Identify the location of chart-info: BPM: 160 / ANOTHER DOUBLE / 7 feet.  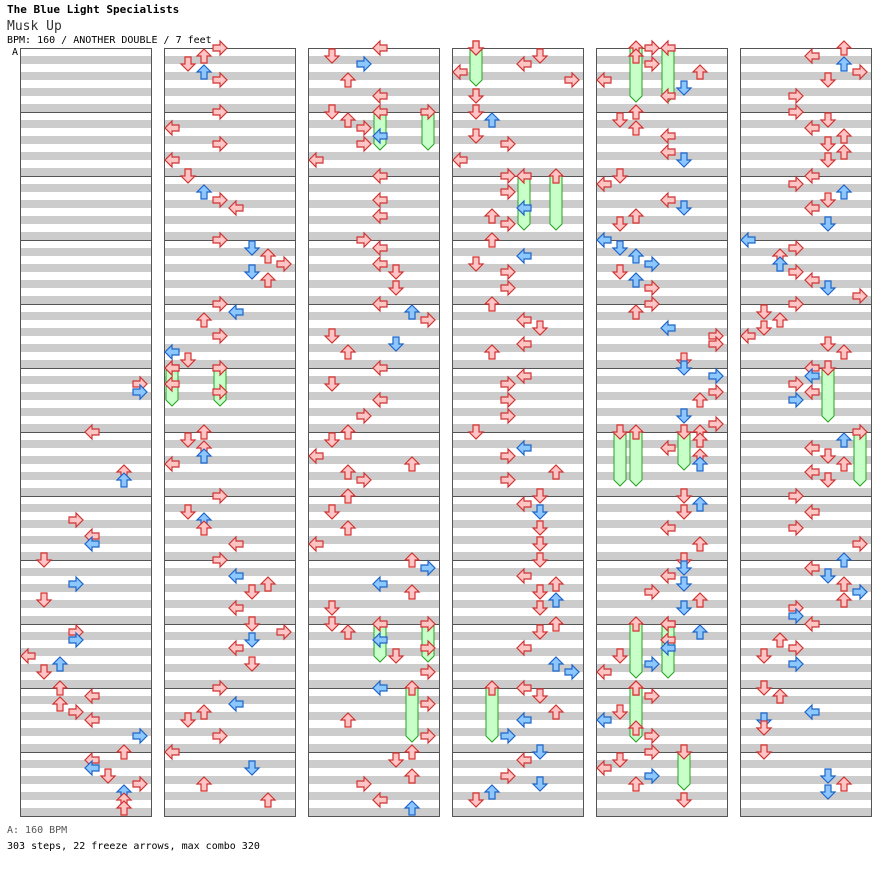
(109, 40).